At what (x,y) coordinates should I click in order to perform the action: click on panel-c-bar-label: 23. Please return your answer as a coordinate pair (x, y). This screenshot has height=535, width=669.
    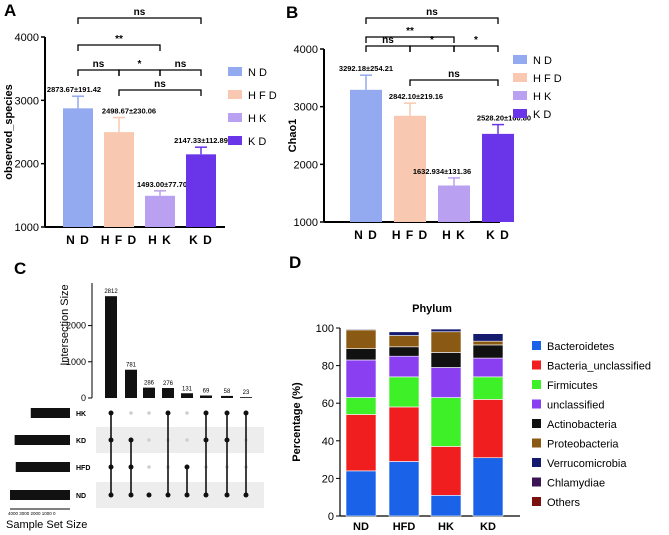
    Looking at the image, I should click on (246, 393).